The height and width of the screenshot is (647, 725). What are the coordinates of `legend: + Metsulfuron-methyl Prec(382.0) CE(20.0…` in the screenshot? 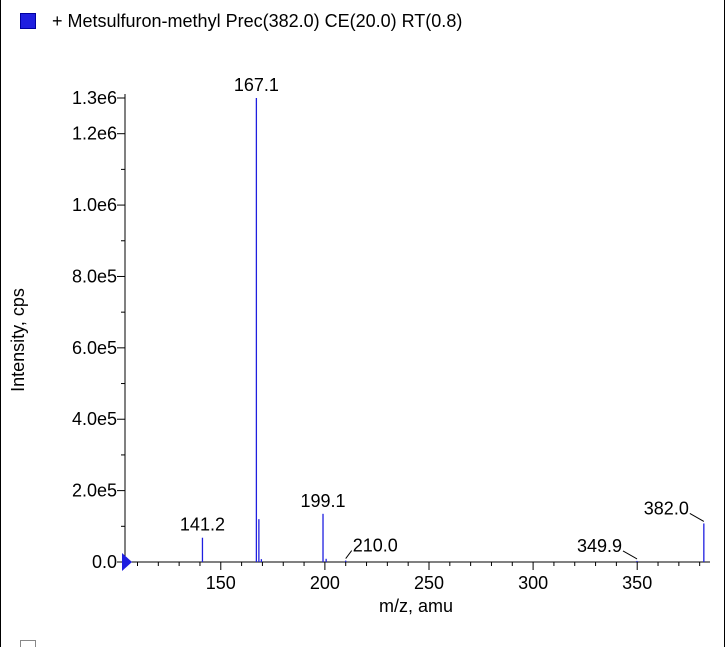 It's located at (241, 21).